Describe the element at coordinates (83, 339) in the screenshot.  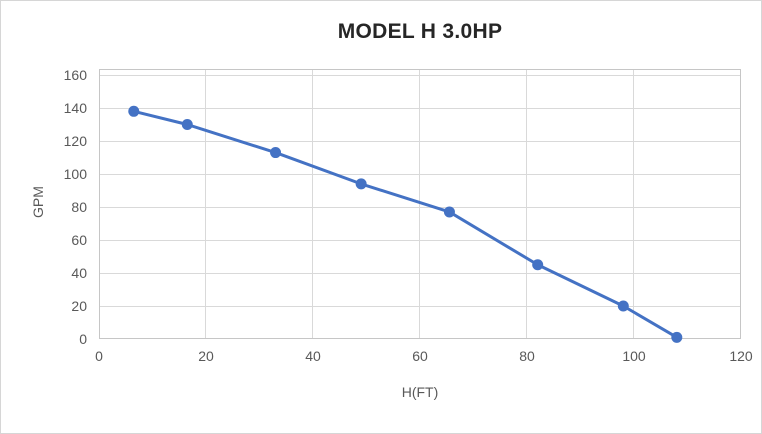
I see `y-tick-label: 0` at that location.